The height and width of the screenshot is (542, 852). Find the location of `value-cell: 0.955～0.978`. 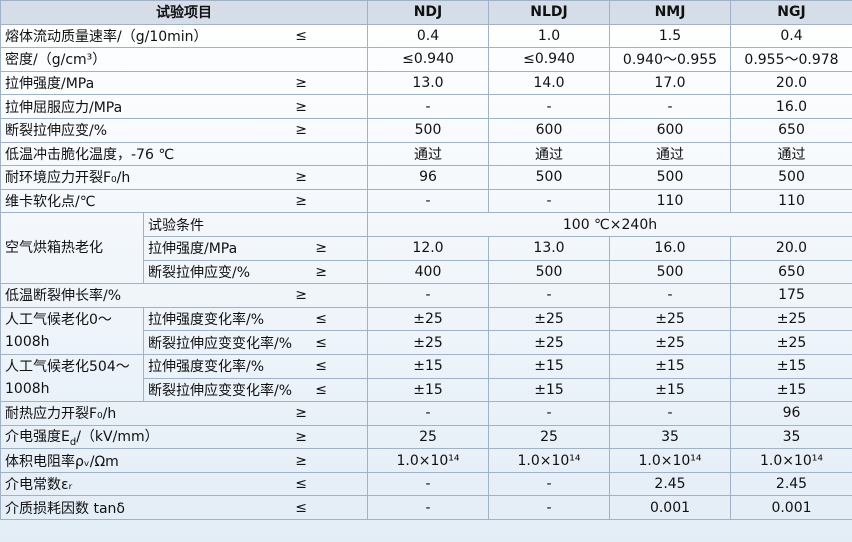

value-cell: 0.955～0.978 is located at coordinates (791, 59).